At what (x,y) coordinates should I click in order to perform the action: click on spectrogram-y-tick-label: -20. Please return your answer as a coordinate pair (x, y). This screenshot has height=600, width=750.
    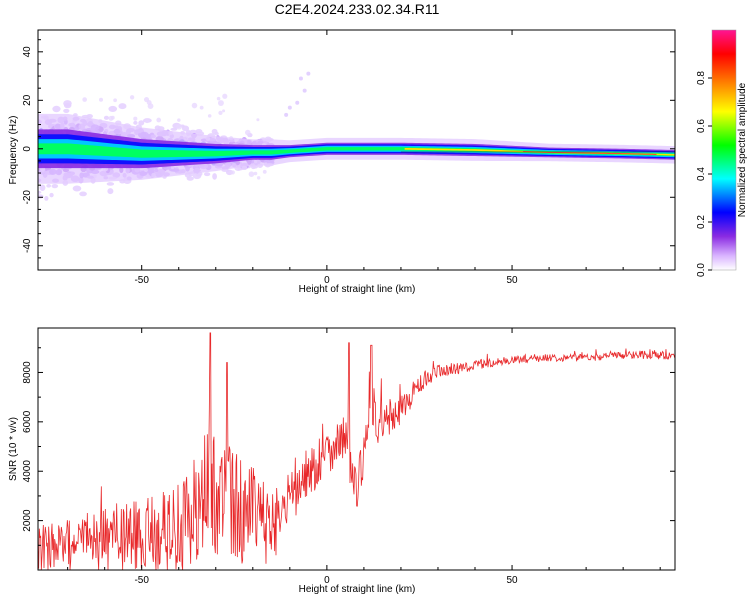
    Looking at the image, I should click on (27, 197).